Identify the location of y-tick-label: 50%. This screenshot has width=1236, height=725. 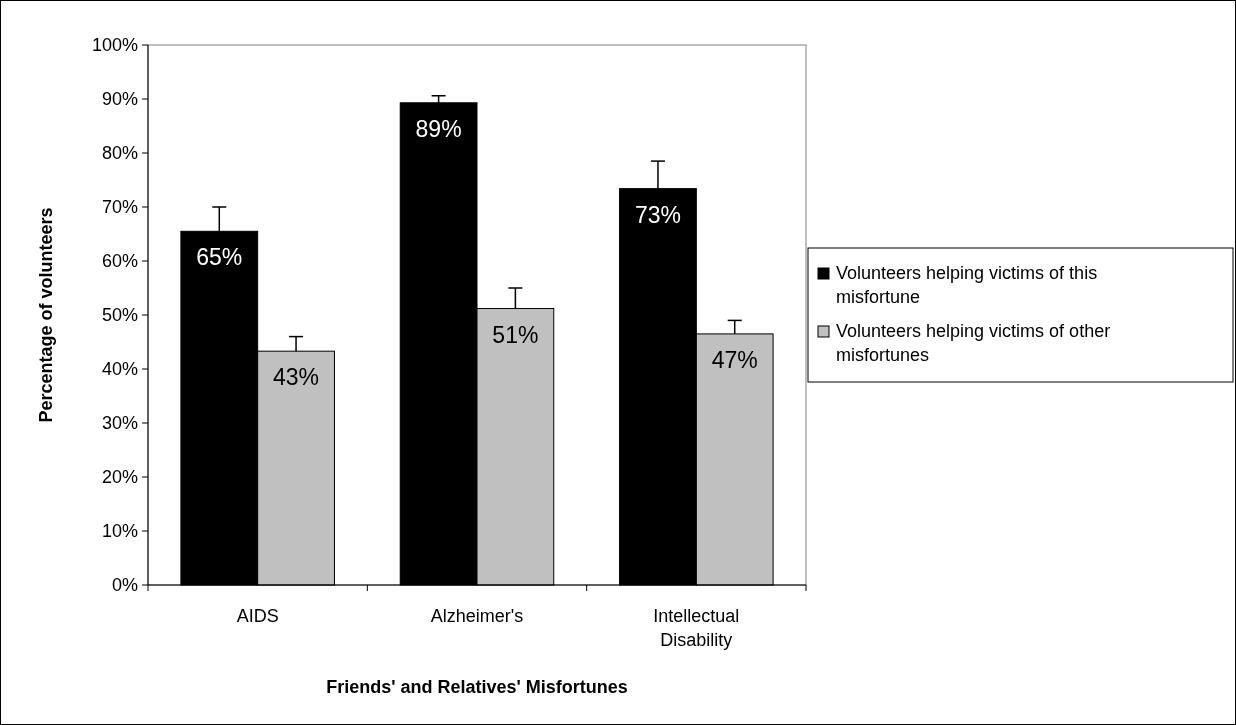
(119, 315).